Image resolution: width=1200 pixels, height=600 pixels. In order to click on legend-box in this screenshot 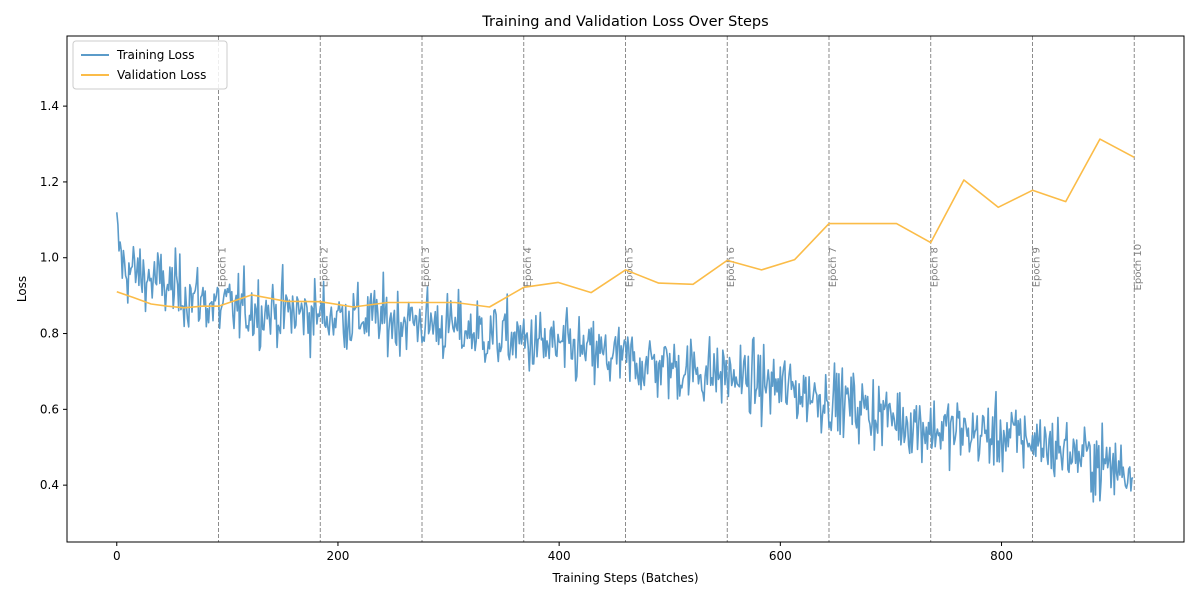, I will do `click(150, 65)`.